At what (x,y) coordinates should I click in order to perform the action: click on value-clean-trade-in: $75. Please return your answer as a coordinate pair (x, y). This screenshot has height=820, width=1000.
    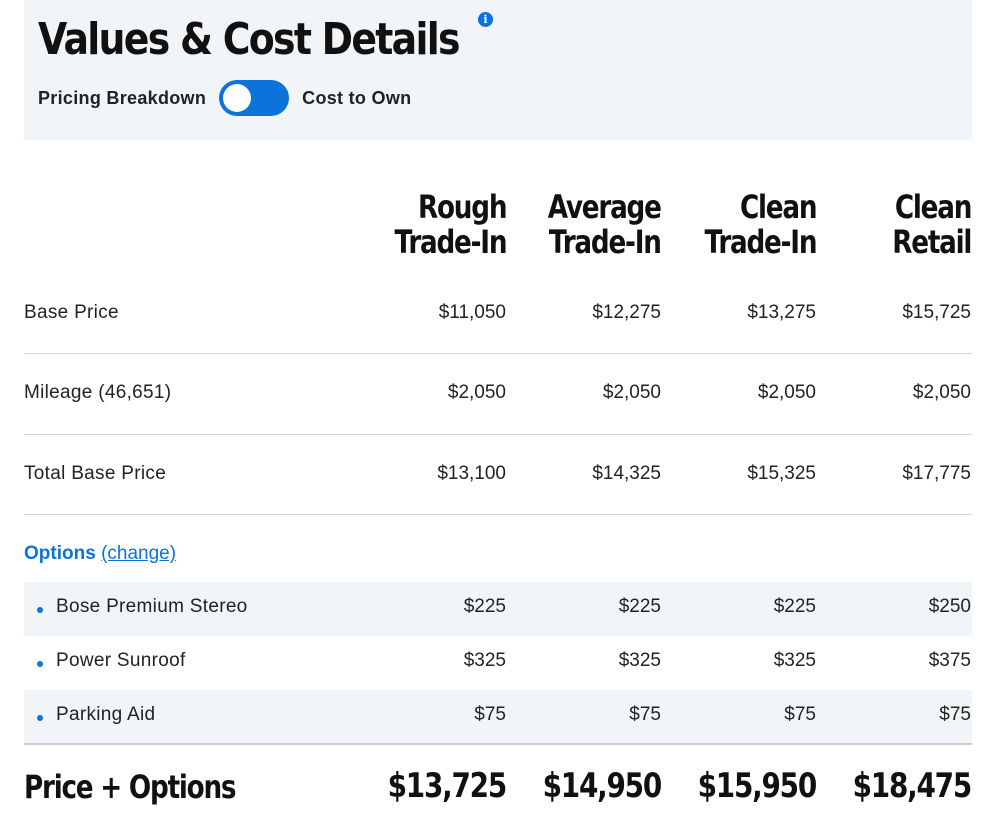
    Looking at the image, I should click on (800, 714).